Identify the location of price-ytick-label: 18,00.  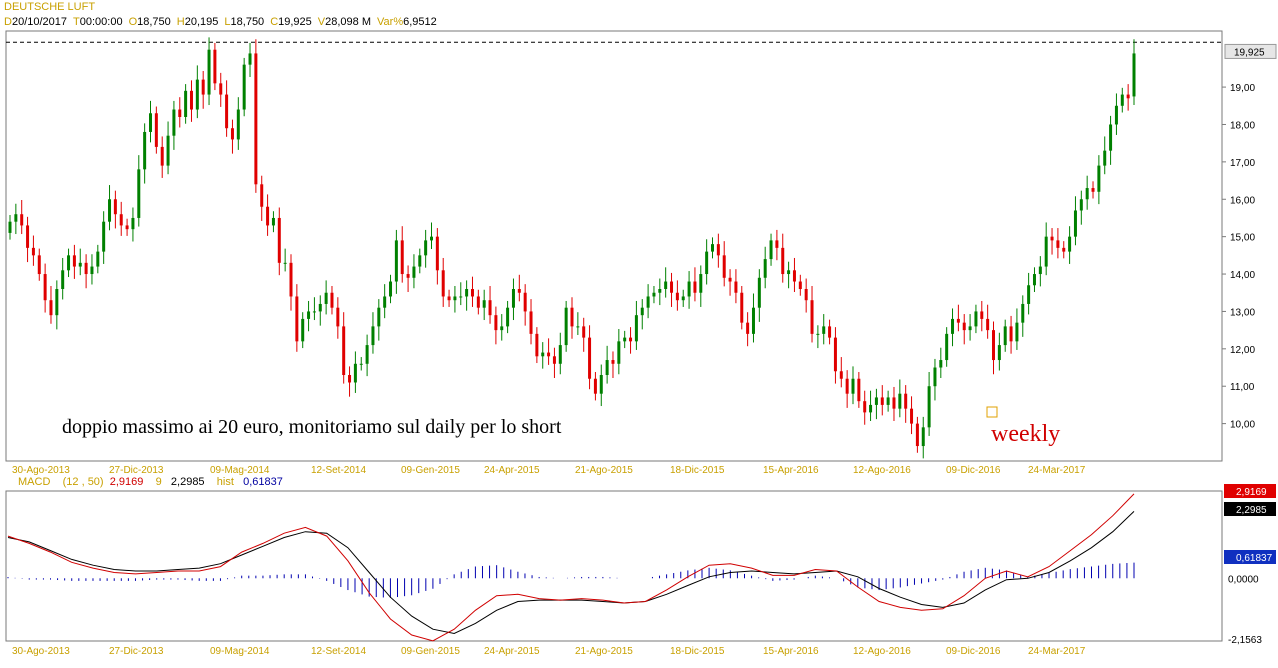
(1242, 125).